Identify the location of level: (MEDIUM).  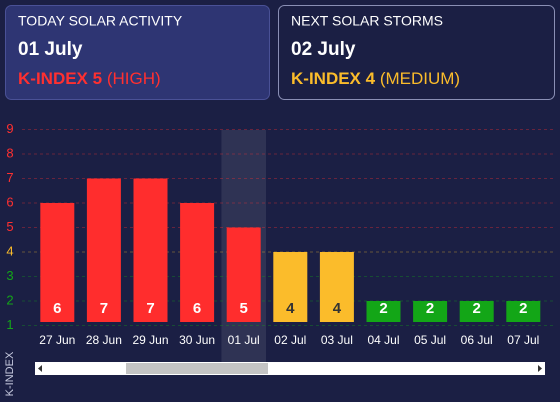
(420, 78).